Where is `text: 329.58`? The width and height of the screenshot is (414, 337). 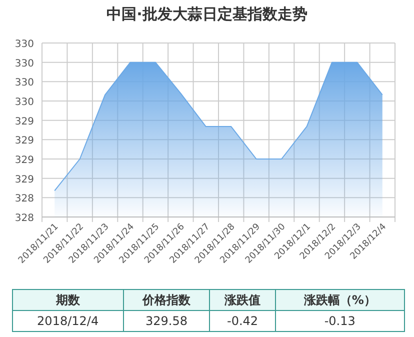
text: 329.58 is located at coordinates (166, 321).